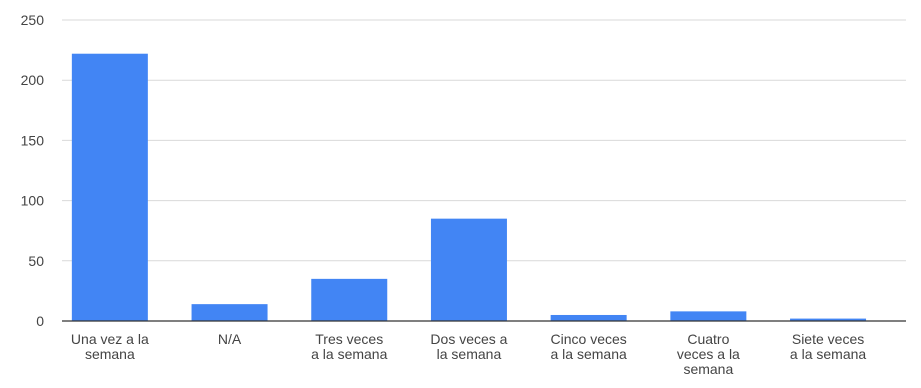 The height and width of the screenshot is (388, 921). What do you see at coordinates (469, 354) in the screenshot?
I see `x-tick-label-line: la semana` at bounding box center [469, 354].